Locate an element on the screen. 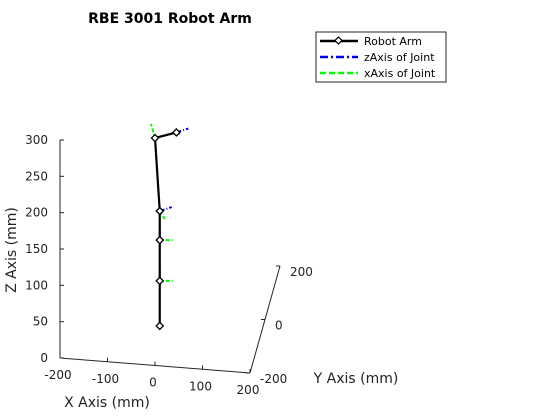 Image resolution: width=560 pixels, height=420 pixels. z-axis-label: Z Axis (mm) is located at coordinates (12, 250).